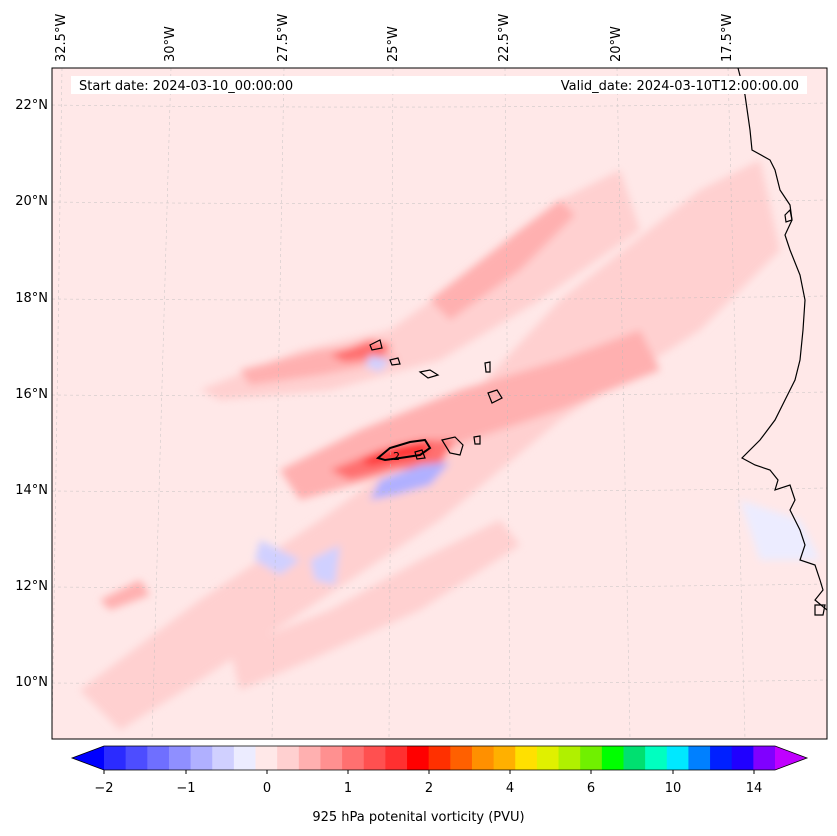 The width and height of the screenshot is (837, 836). Describe the element at coordinates (31, 394) in the screenshot. I see `lat-label-16n: 16°N` at that location.